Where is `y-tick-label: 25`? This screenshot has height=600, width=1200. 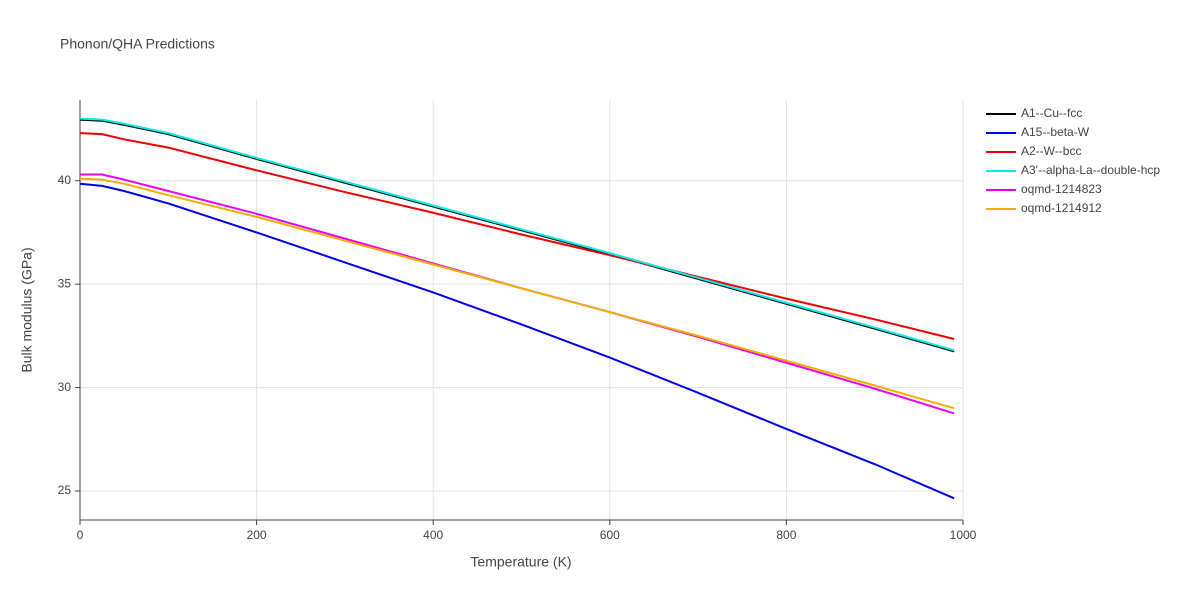
y-tick-label: 25 is located at coordinates (65, 490).